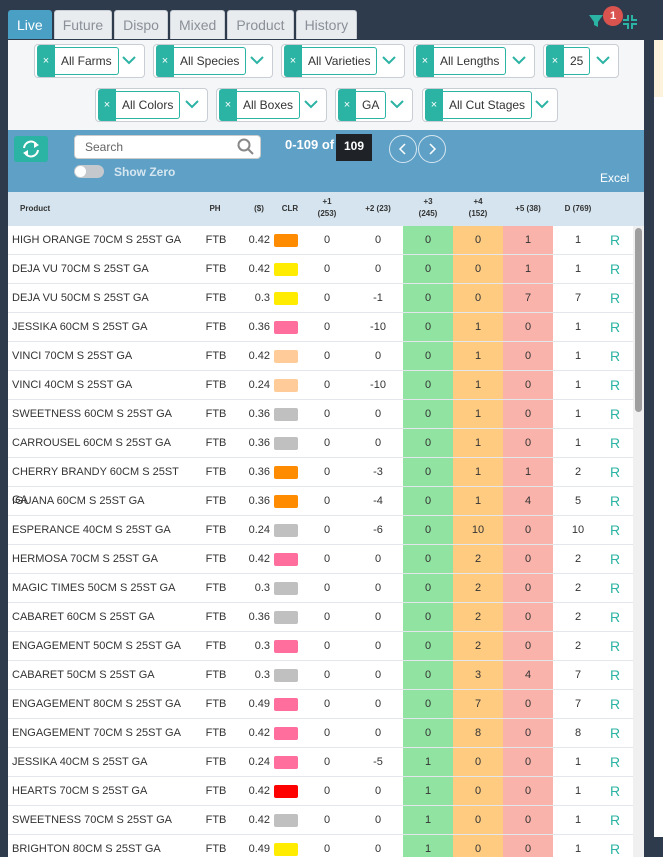 The height and width of the screenshot is (857, 663). Describe the element at coordinates (259, 208) in the screenshot. I see `col-price: ($)` at that location.